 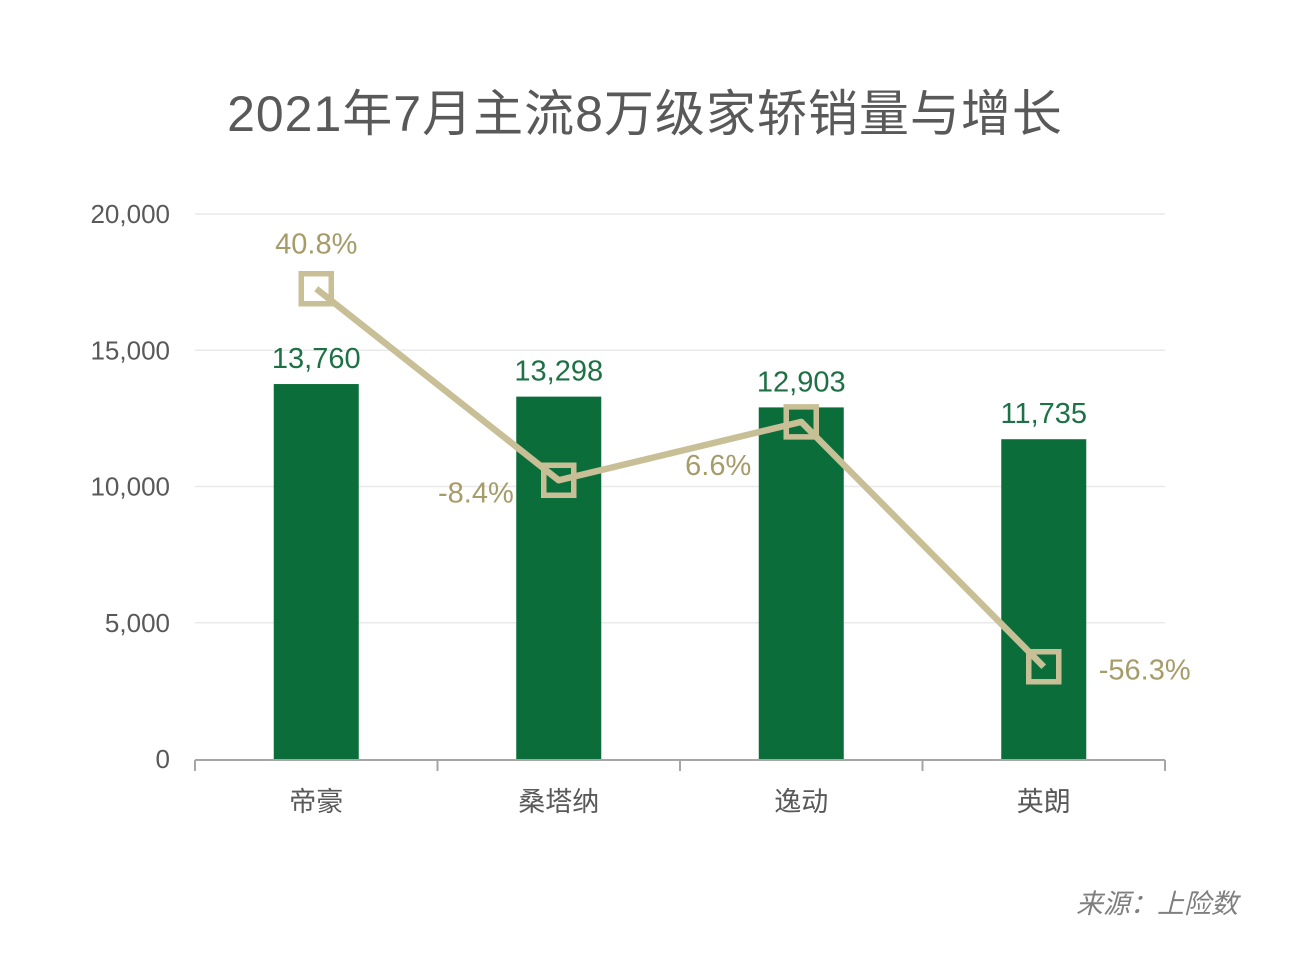 I want to click on chart-title: 2021年7月主流8万级家轿销量与增长, so click(x=645, y=114).